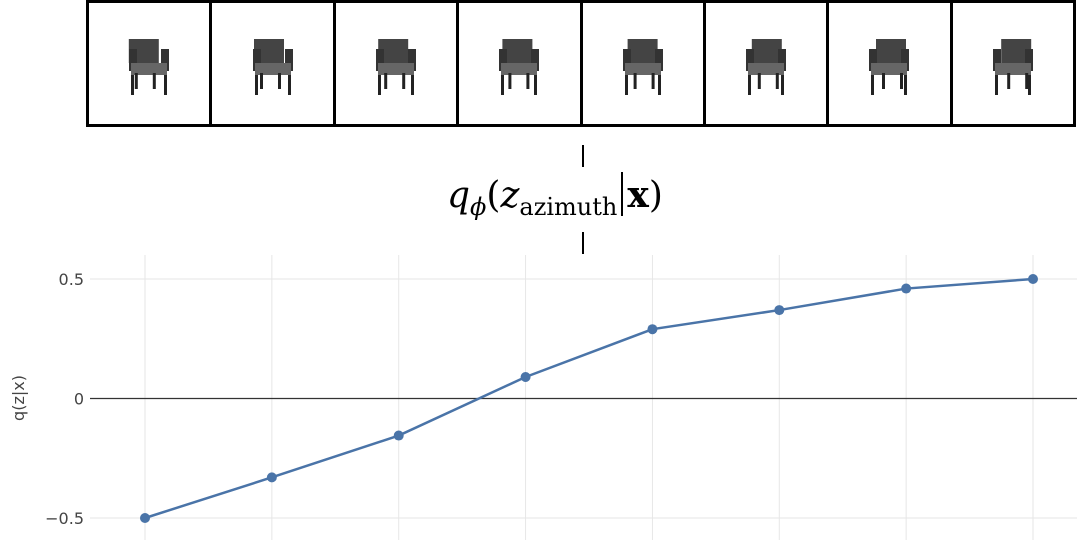 Image resolution: width=1077 pixels, height=540 pixels. I want to click on formula-subscript: azimuth, so click(568, 207).